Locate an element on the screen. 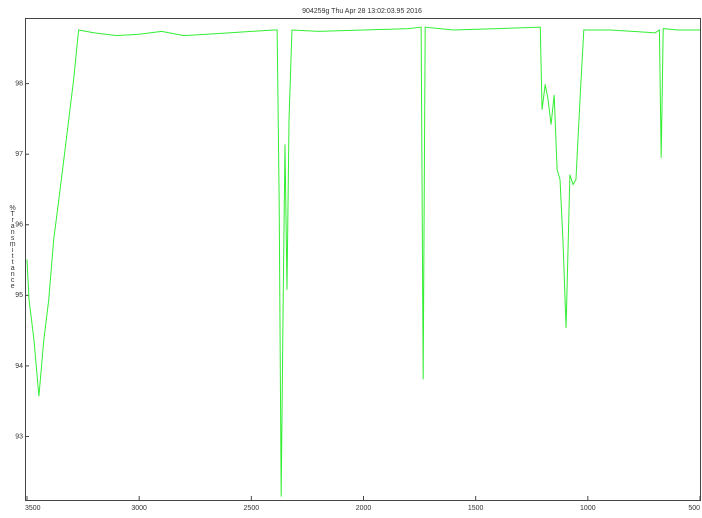 The width and height of the screenshot is (702, 518). y-tick-label: 96 is located at coordinates (19, 225).